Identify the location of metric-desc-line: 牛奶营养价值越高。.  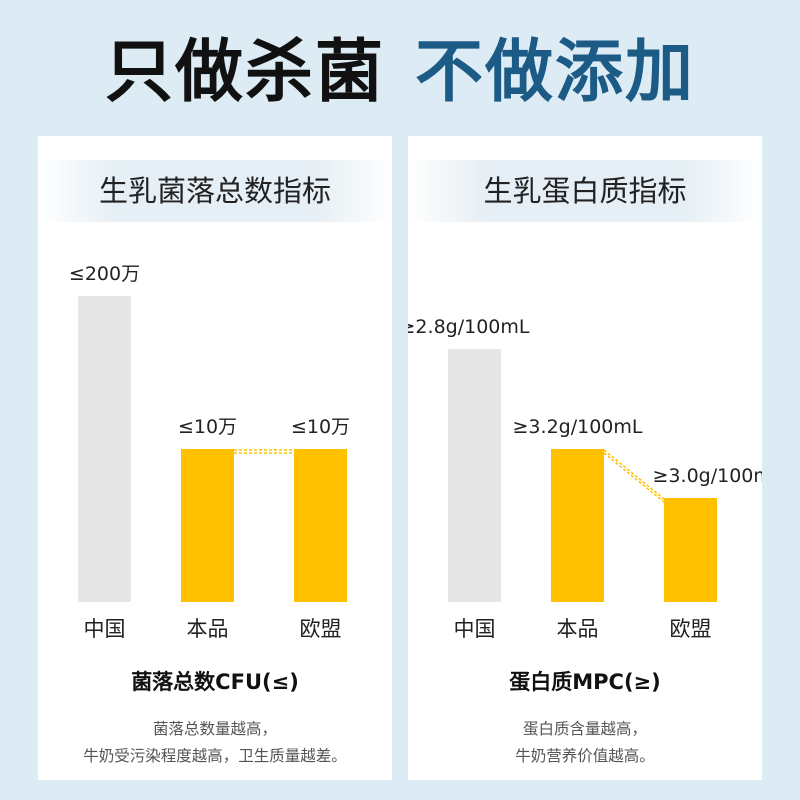
(585, 756).